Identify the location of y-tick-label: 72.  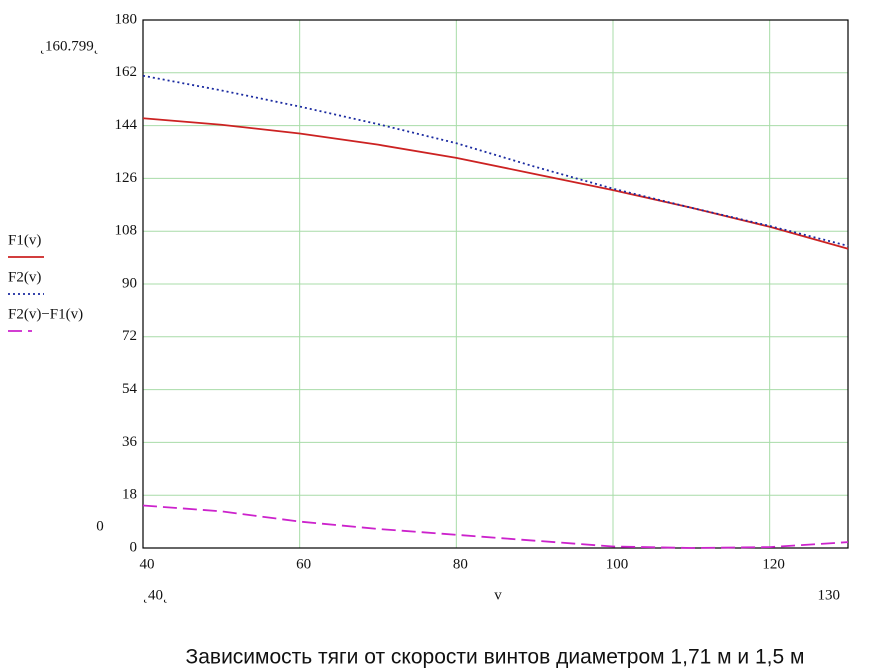
(129, 336).